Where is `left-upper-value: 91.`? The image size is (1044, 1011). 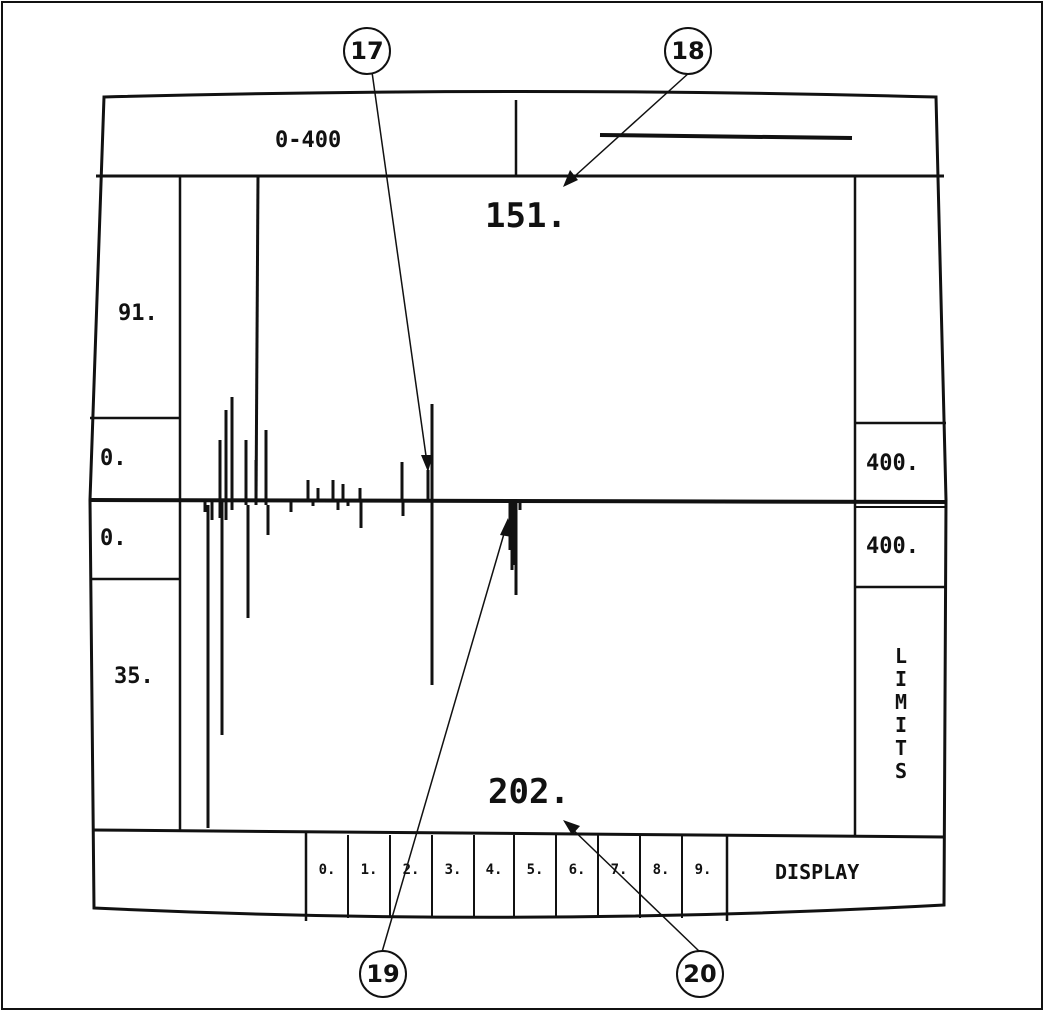
left-upper-value: 91. is located at coordinates (138, 313).